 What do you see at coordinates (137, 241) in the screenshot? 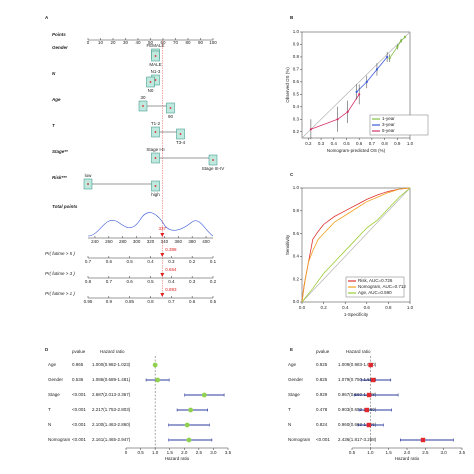
I see `total-tick-label: 300` at bounding box center [137, 241].